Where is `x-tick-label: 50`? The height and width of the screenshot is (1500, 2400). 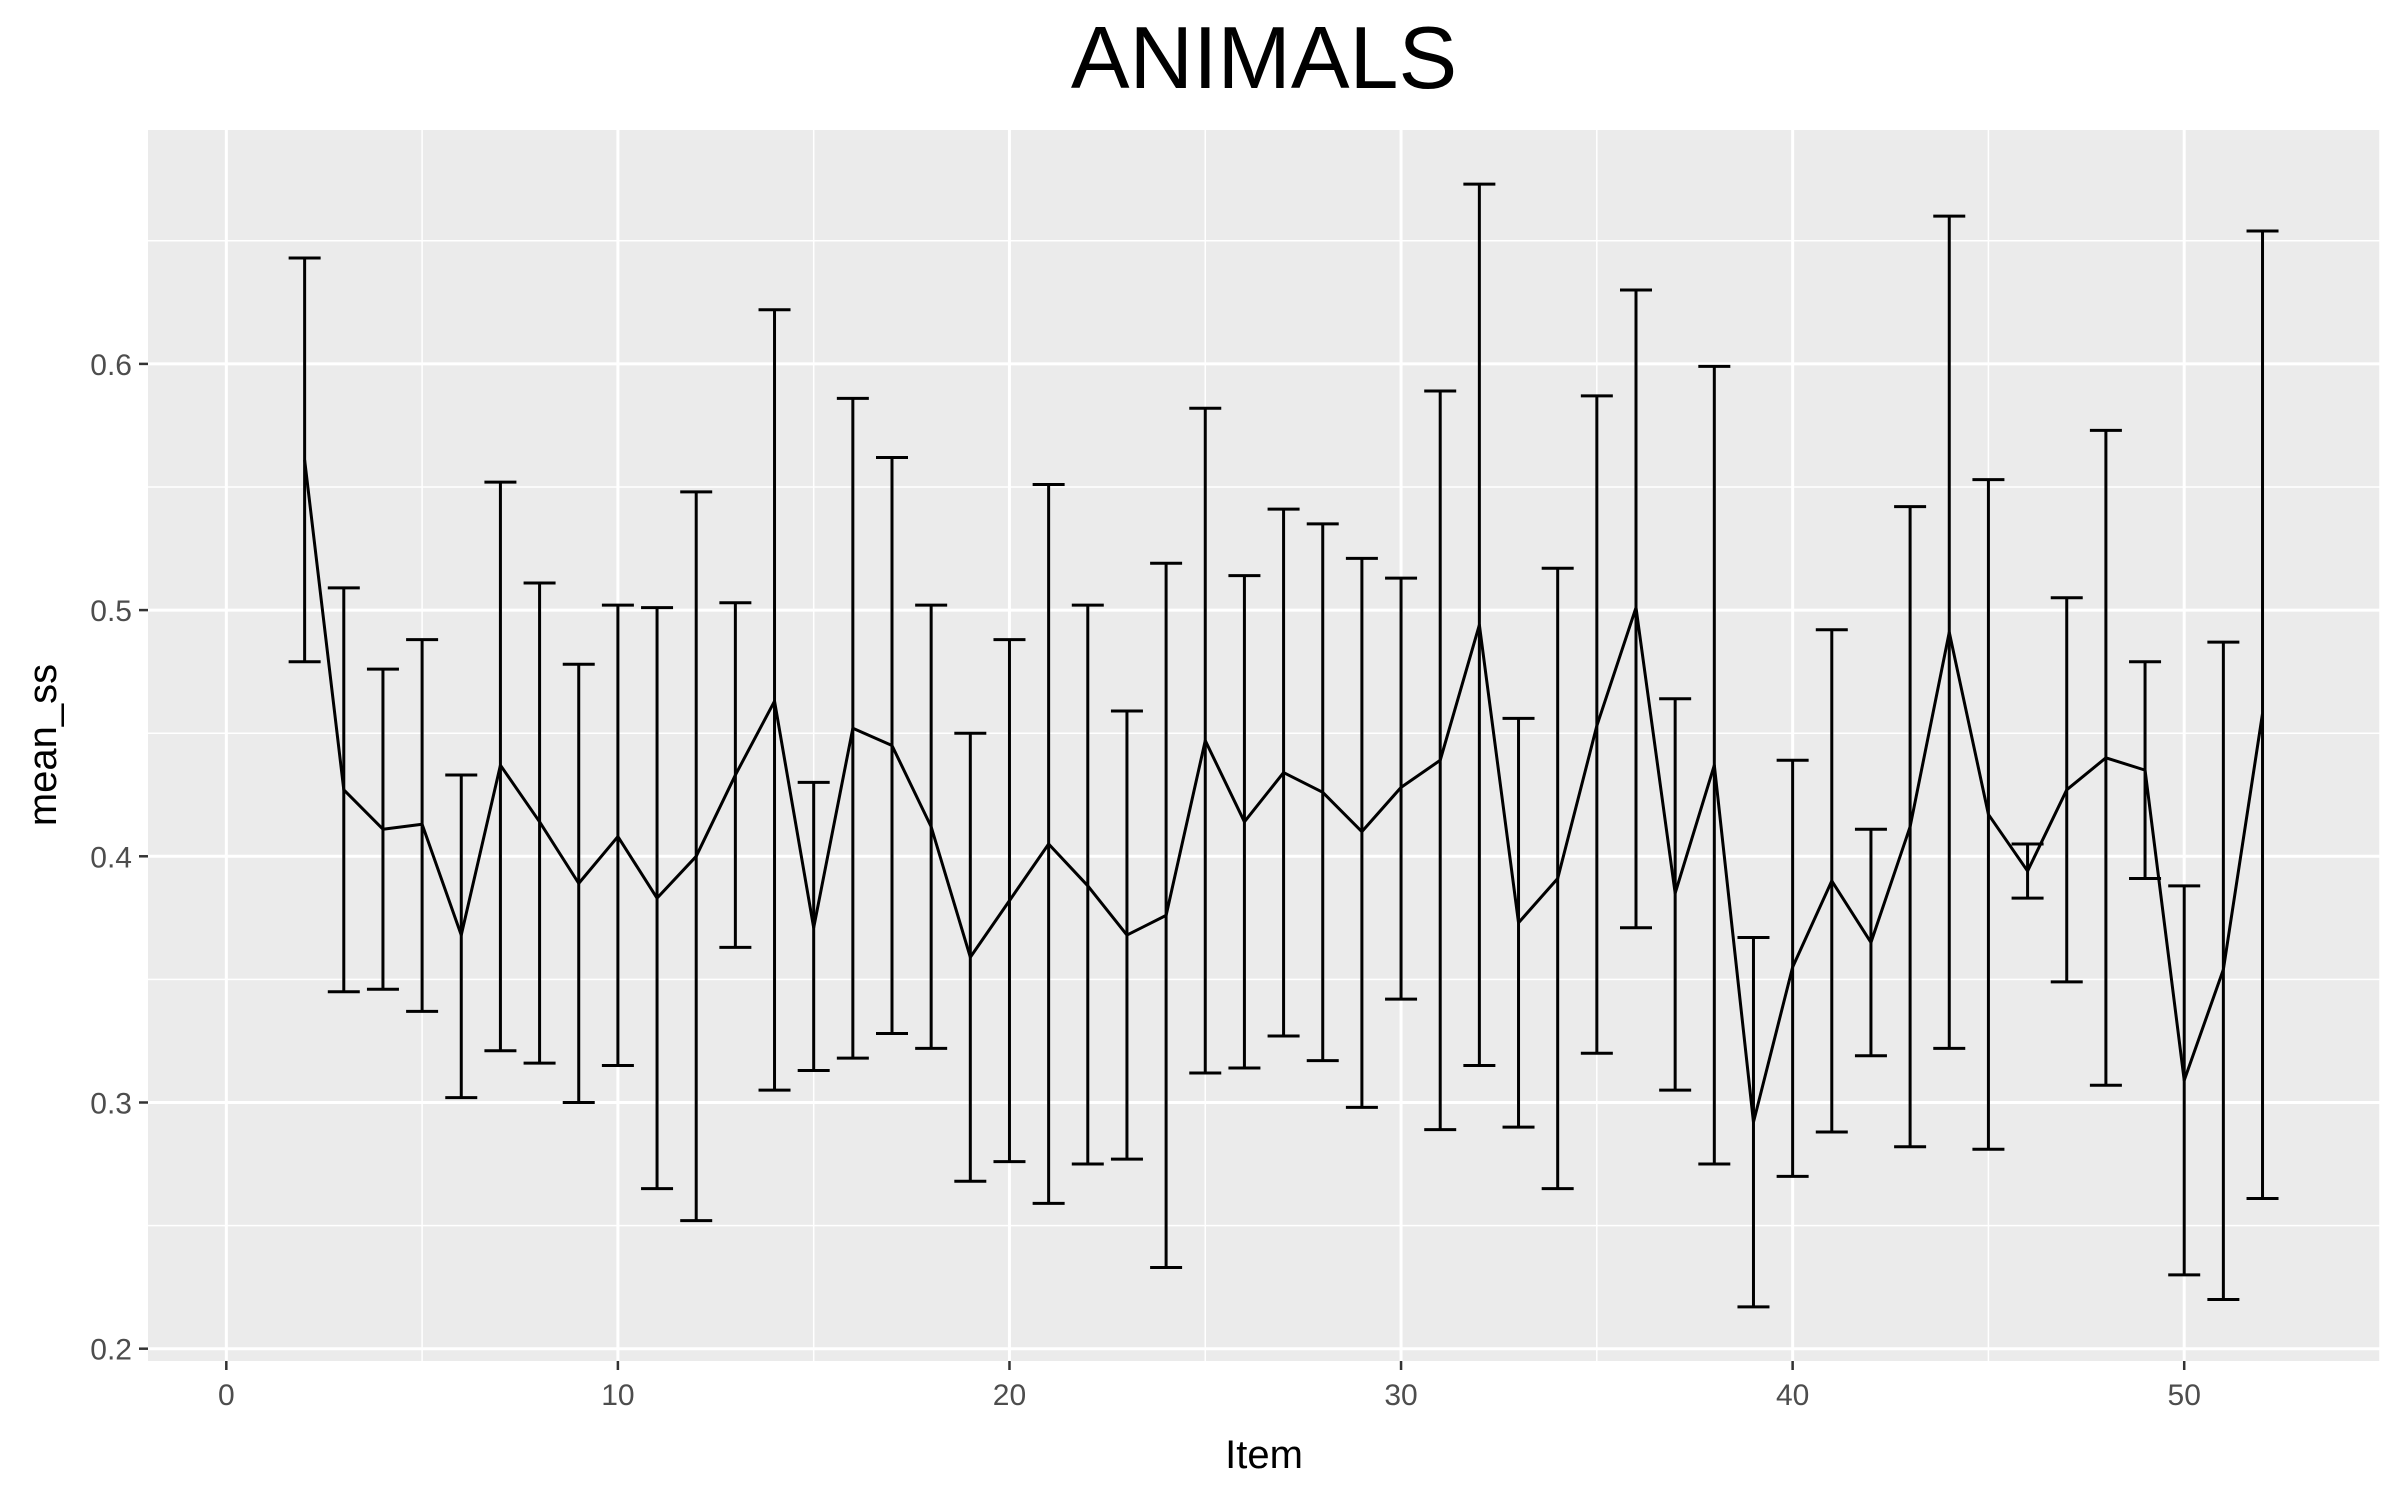
x-tick-label: 50 is located at coordinates (2184, 1395).